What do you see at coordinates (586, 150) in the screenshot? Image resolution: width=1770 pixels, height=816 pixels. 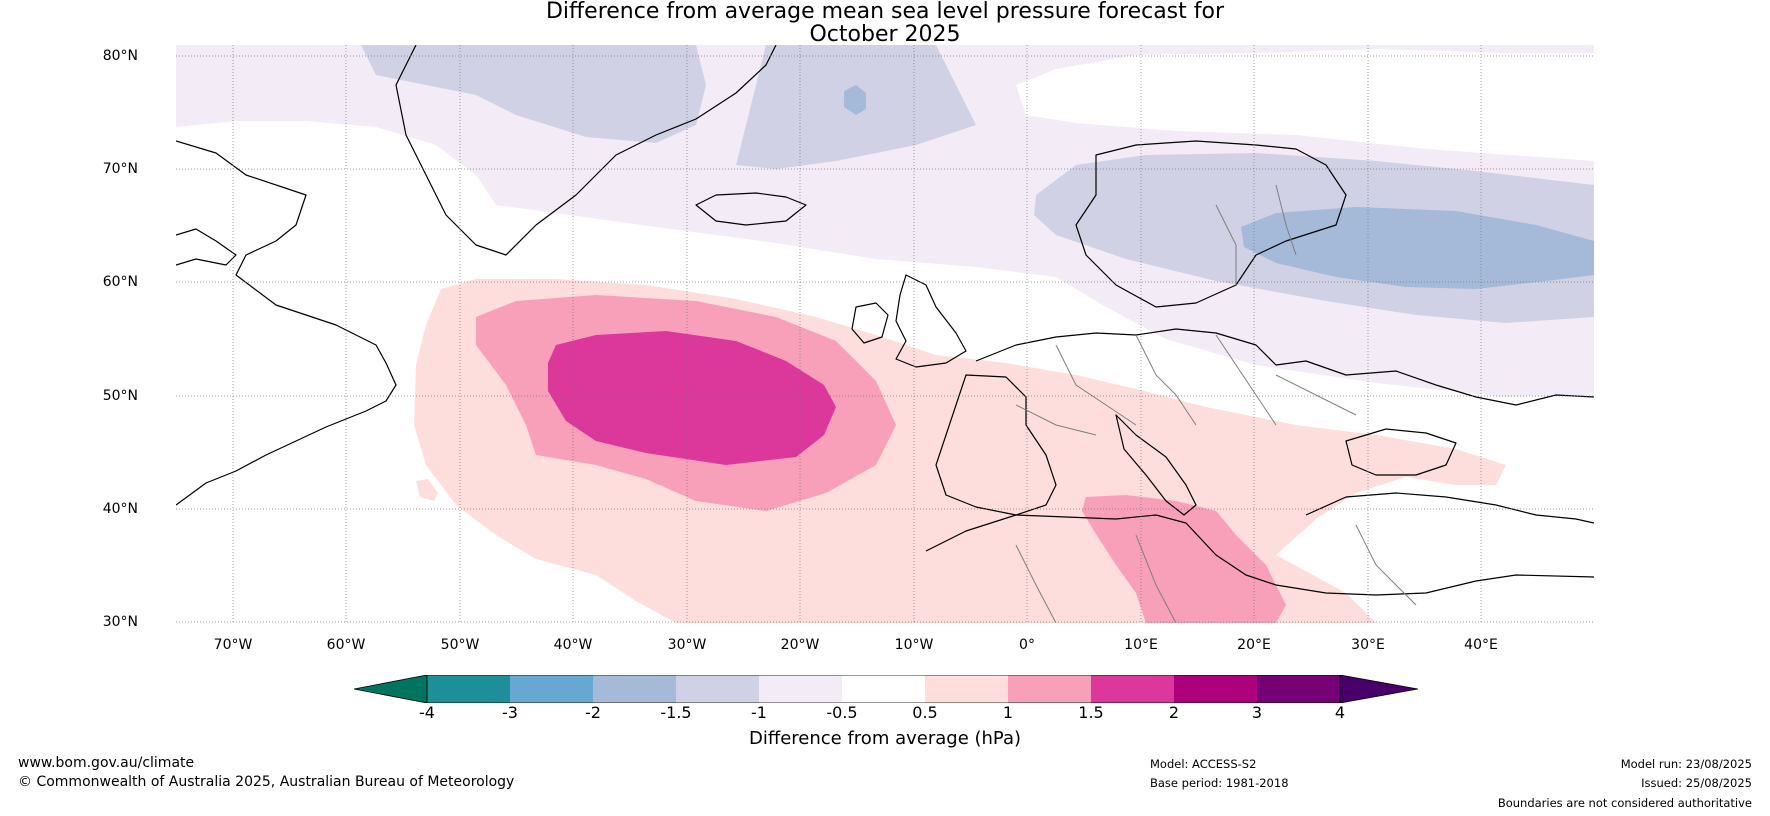 I see `coast-greenland` at bounding box center [586, 150].